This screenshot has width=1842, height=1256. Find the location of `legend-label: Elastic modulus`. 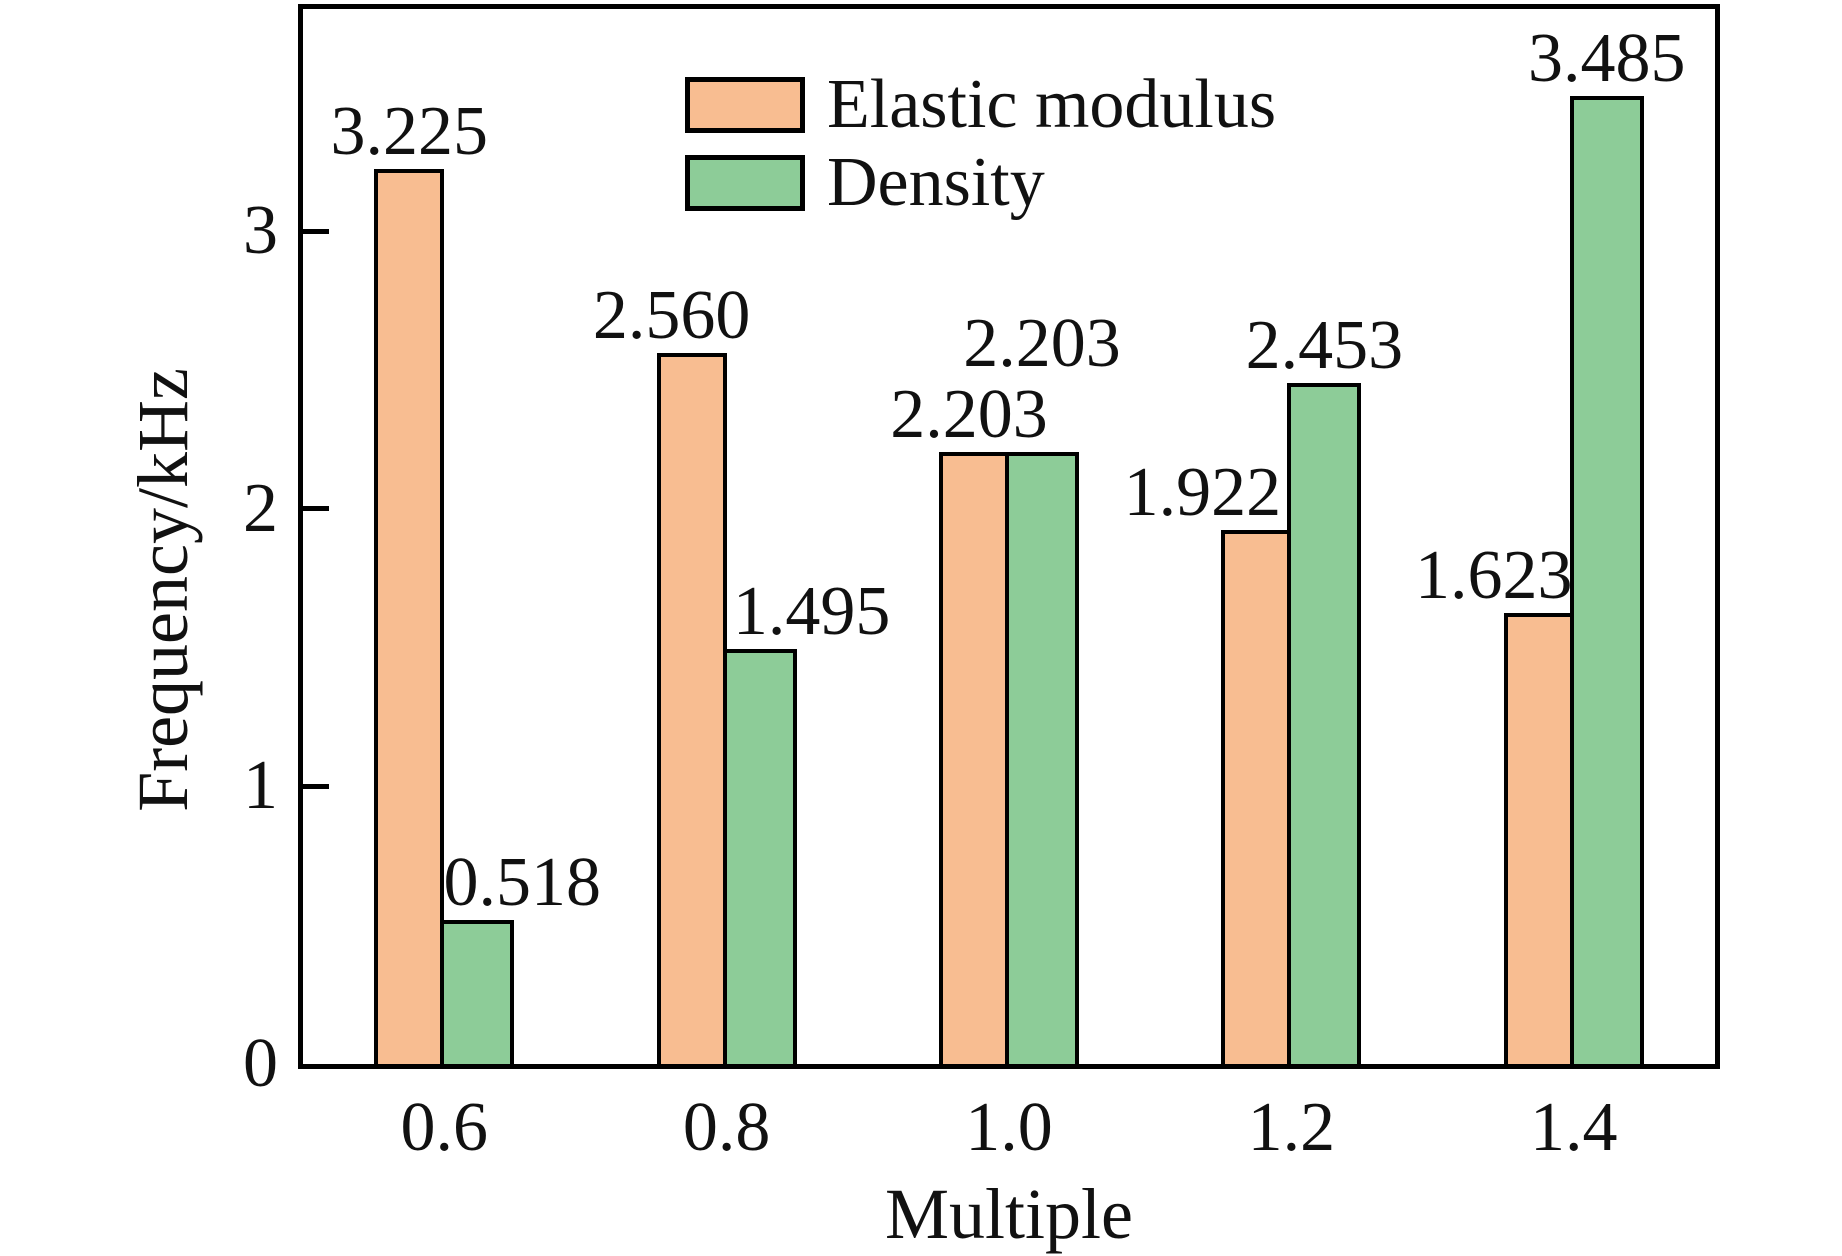

legend-label: Elastic modulus is located at coordinates (1052, 104).